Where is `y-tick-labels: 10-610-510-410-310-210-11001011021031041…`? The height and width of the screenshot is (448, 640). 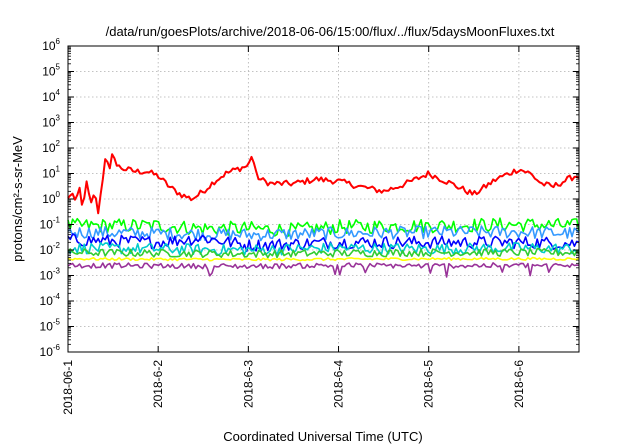
y-tick-labels: 10-610-510-410-310-210-11001011021031041… is located at coordinates (50, 198).